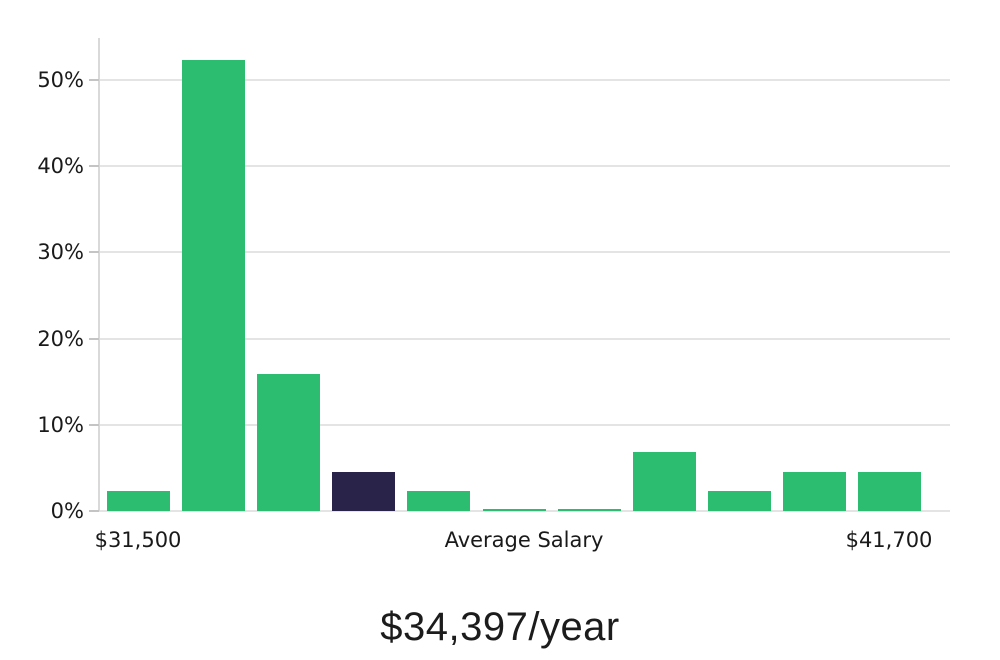 Image resolution: width=1000 pixels, height=660 pixels. I want to click on x-tick-label-max: $41,700, so click(889, 540).